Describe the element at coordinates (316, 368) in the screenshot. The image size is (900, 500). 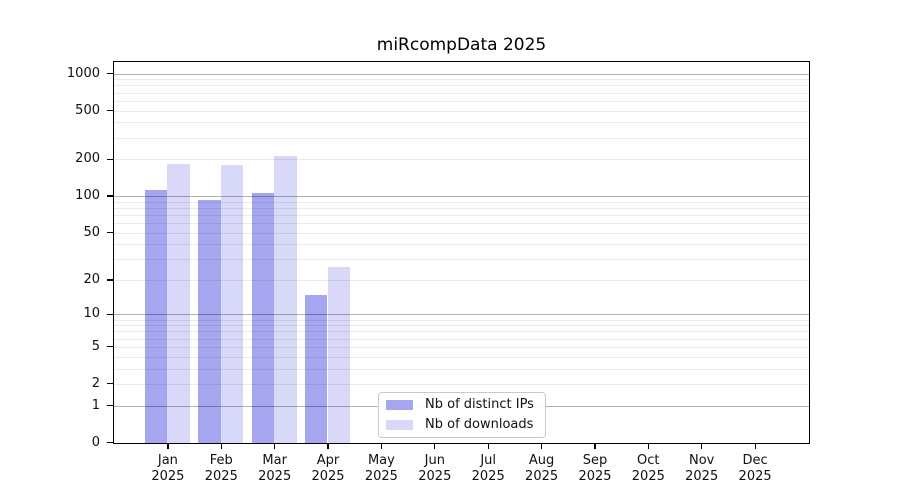
I see `bar-nb-of-distinct-ips-apr` at that location.